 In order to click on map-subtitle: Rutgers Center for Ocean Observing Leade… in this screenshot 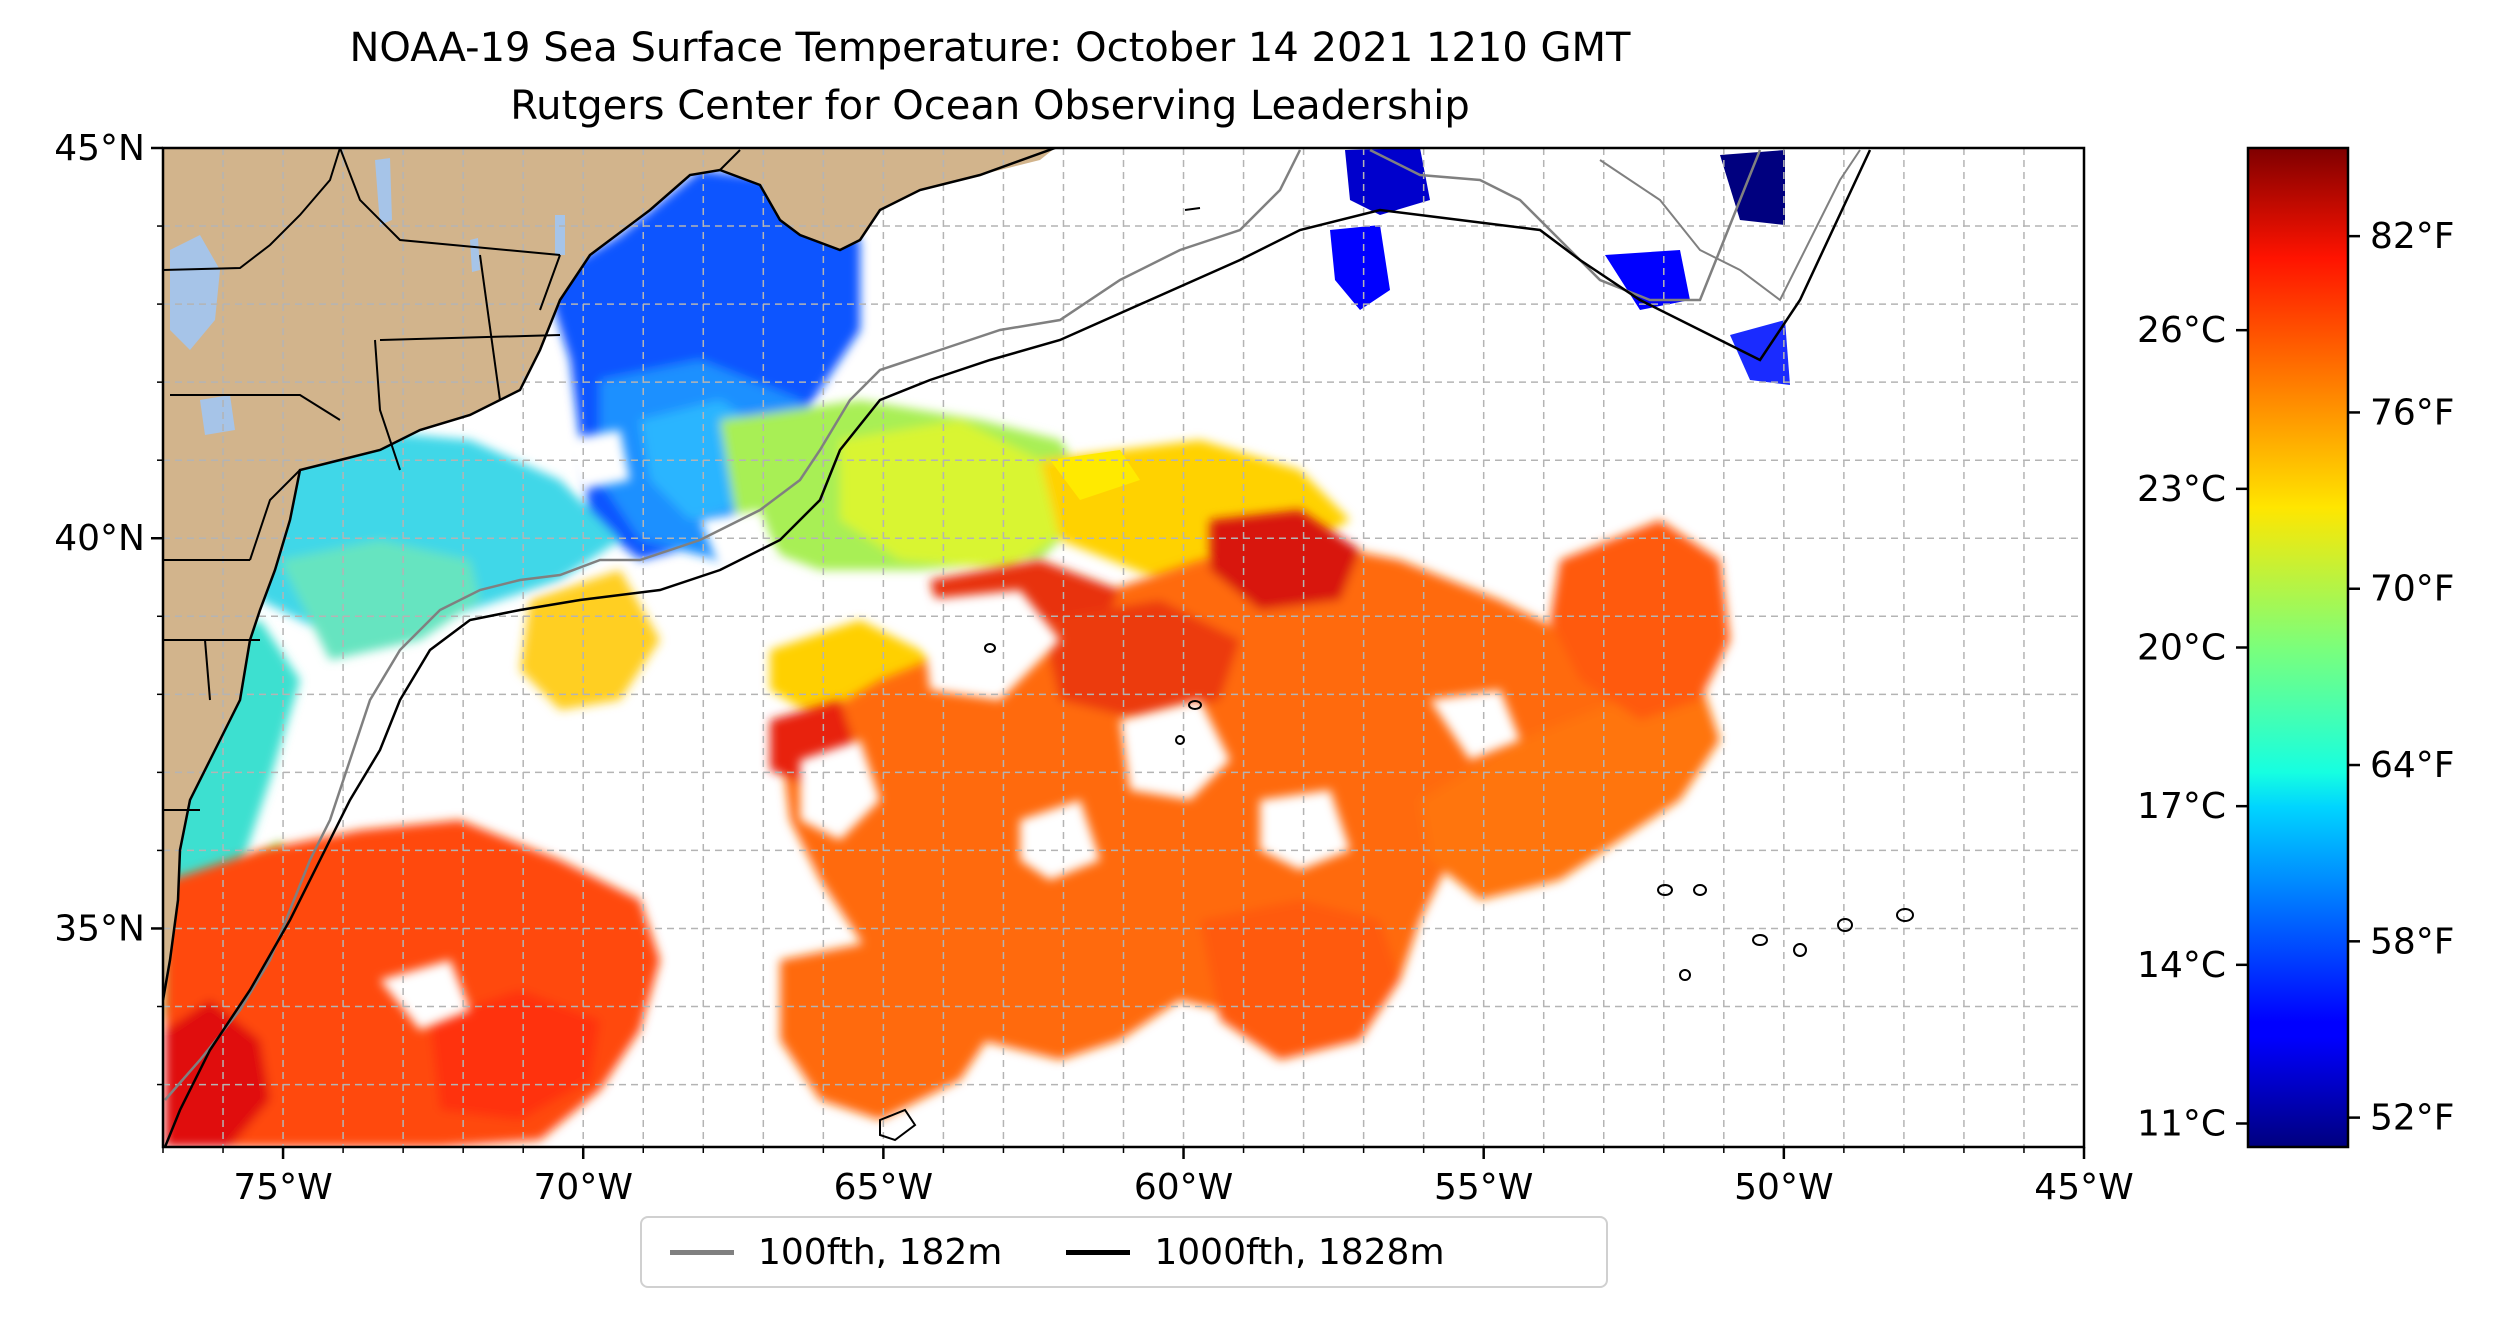, I will do `click(990, 106)`.